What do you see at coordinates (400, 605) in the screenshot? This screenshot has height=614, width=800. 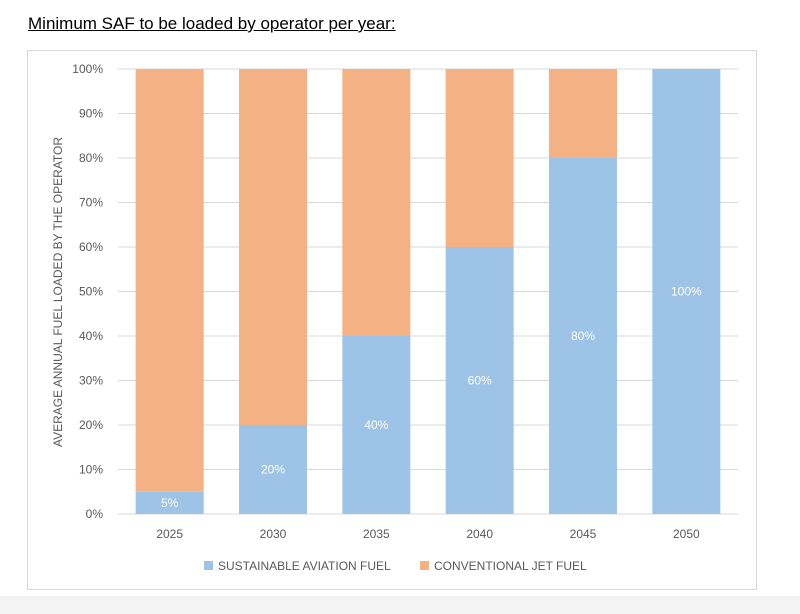 I see `bottom-band` at bounding box center [400, 605].